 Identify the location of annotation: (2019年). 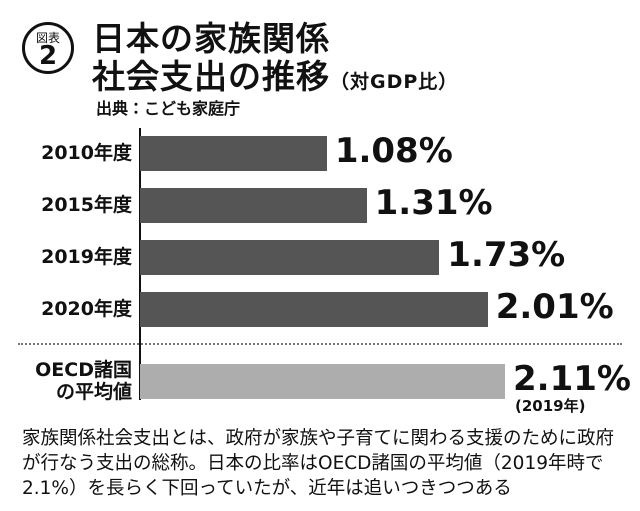
(550, 406).